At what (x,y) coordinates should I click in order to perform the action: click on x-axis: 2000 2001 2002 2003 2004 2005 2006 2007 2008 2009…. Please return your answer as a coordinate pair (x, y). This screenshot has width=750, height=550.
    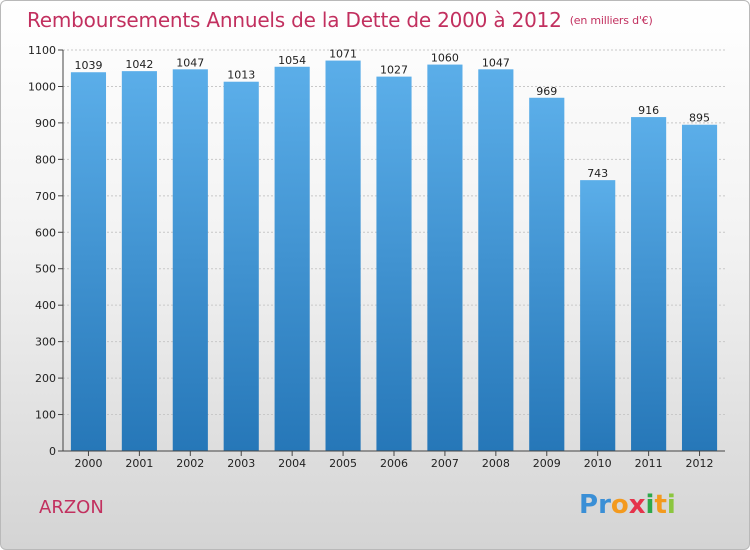
    Looking at the image, I should click on (394, 460).